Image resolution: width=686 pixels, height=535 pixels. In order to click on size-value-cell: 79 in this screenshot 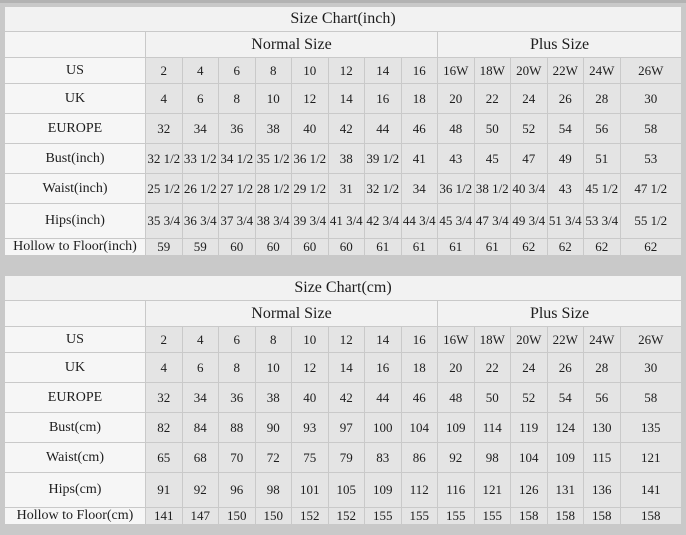, I will do `click(346, 457)`.